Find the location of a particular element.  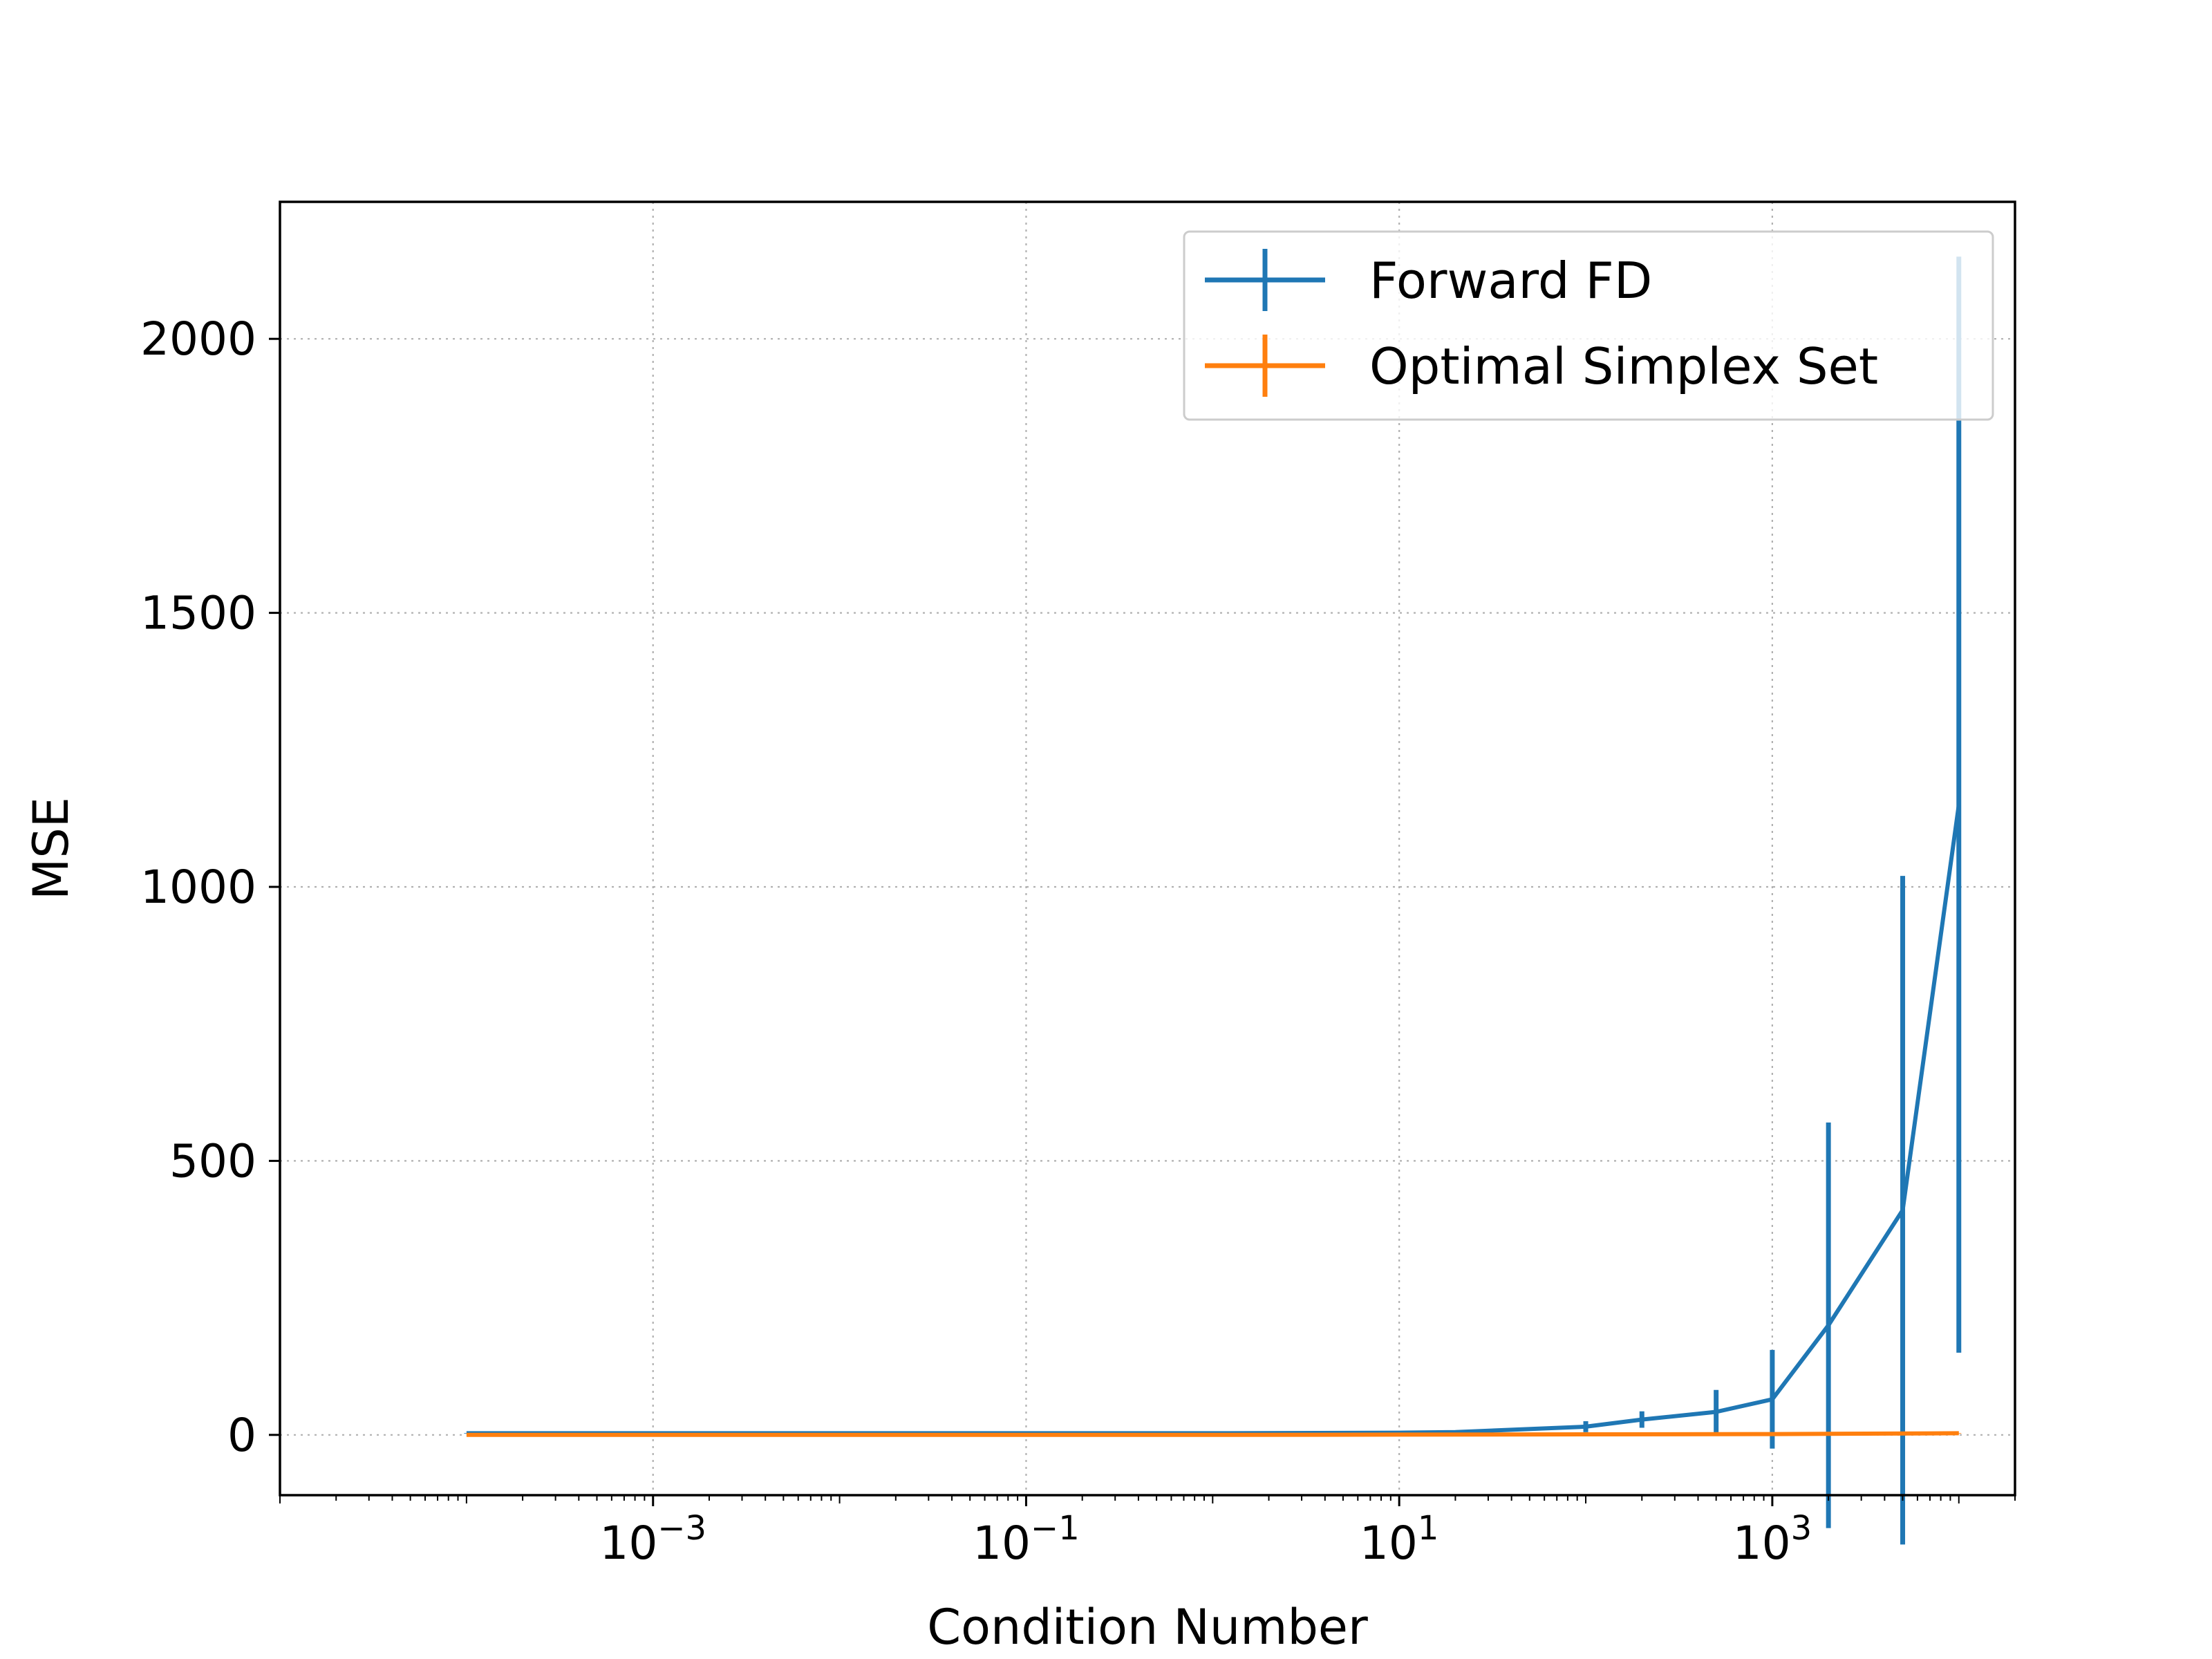

legend-box is located at coordinates (1588, 325).